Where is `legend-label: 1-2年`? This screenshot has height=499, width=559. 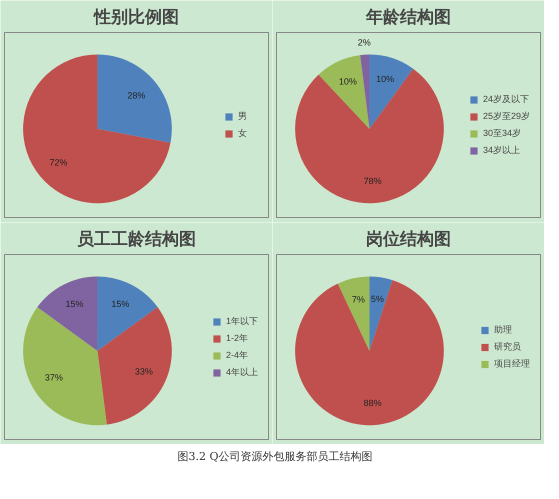 legend-label: 1-2年 is located at coordinates (237, 338).